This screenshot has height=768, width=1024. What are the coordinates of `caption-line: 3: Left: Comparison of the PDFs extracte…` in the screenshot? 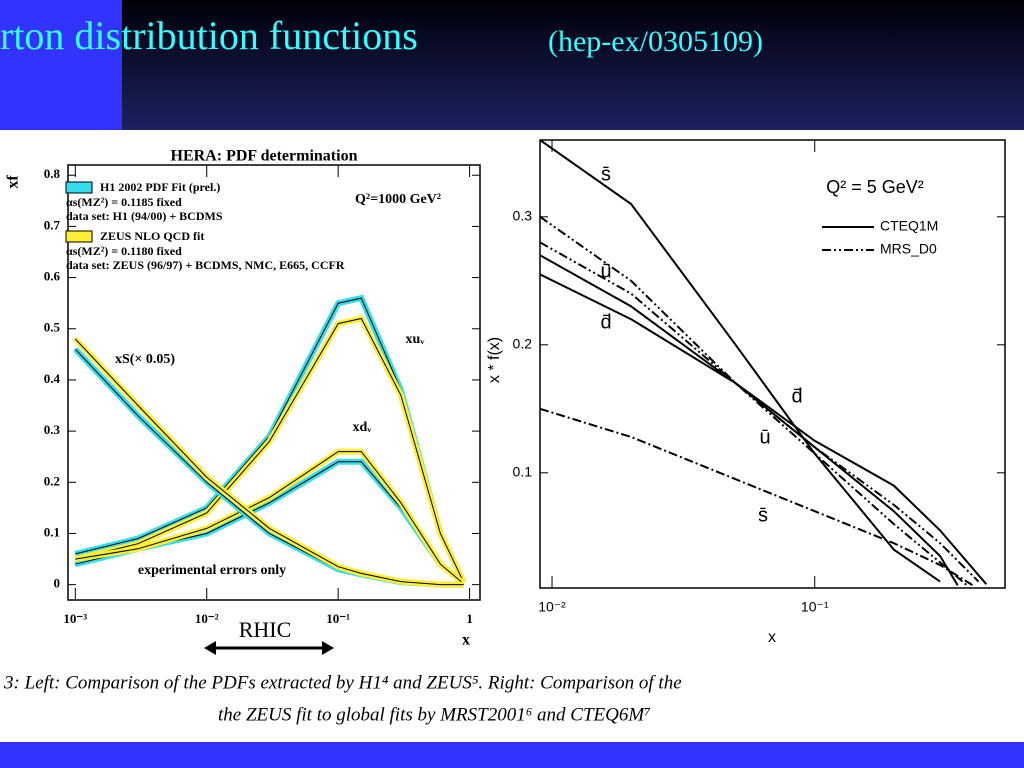 It's located at (342, 682).